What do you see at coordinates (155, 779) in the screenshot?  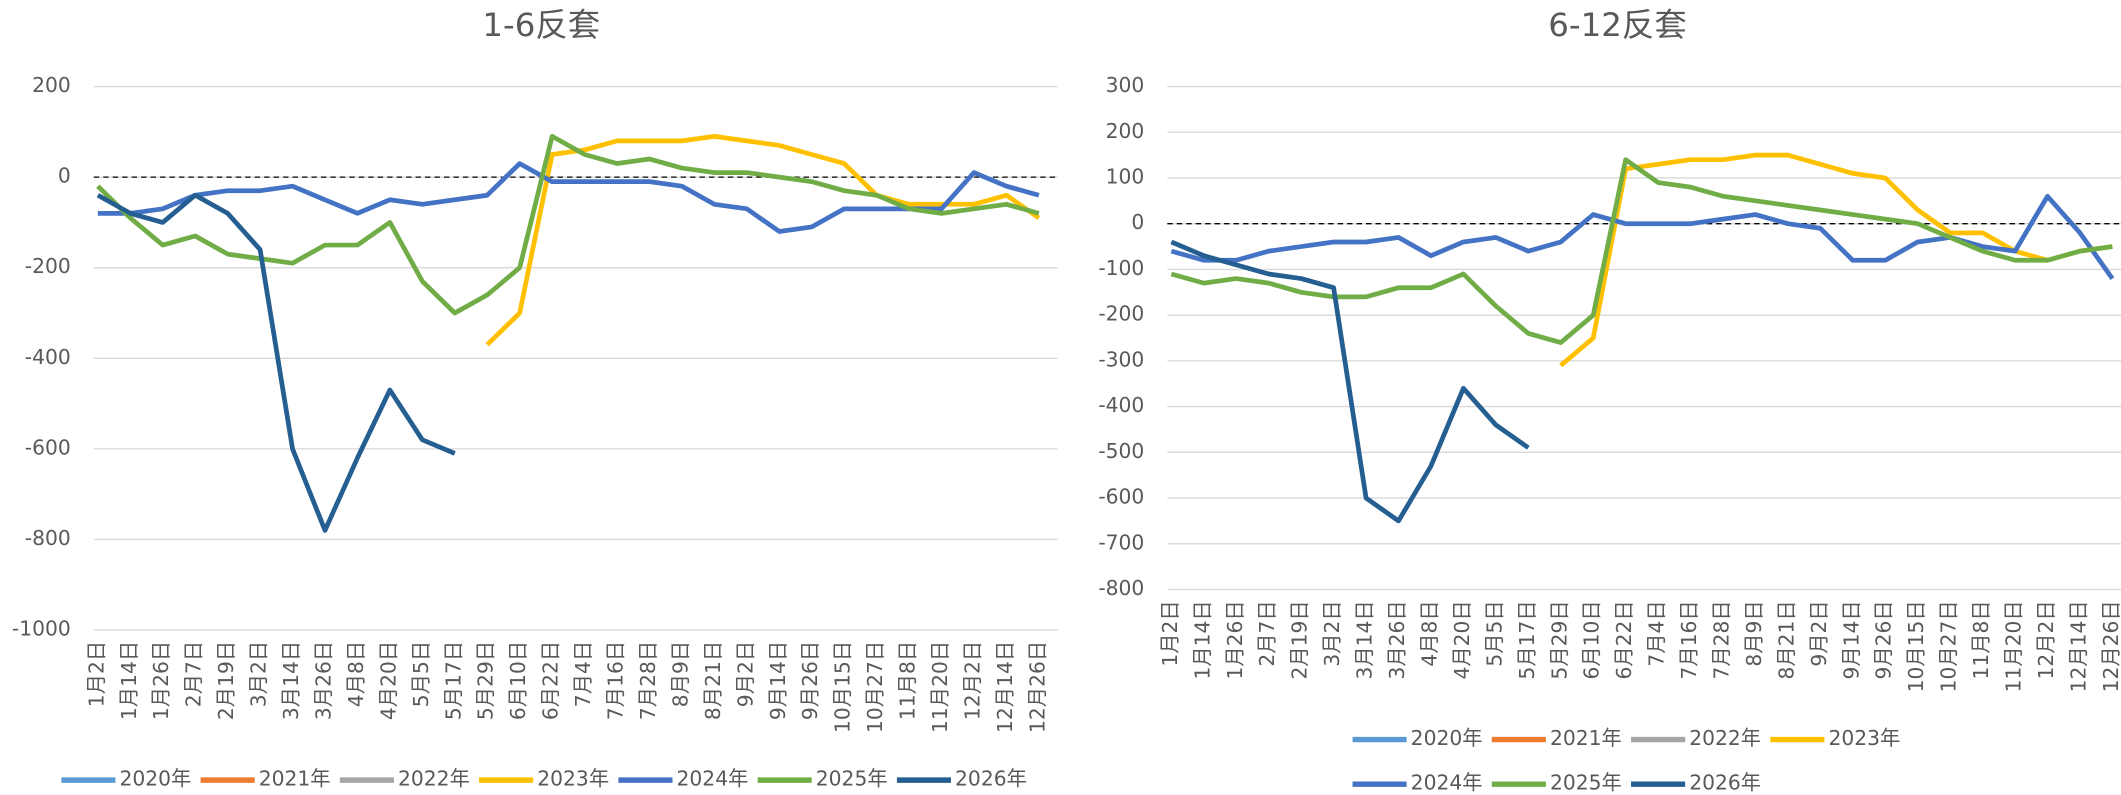 I see `legend-label: 2020年` at bounding box center [155, 779].